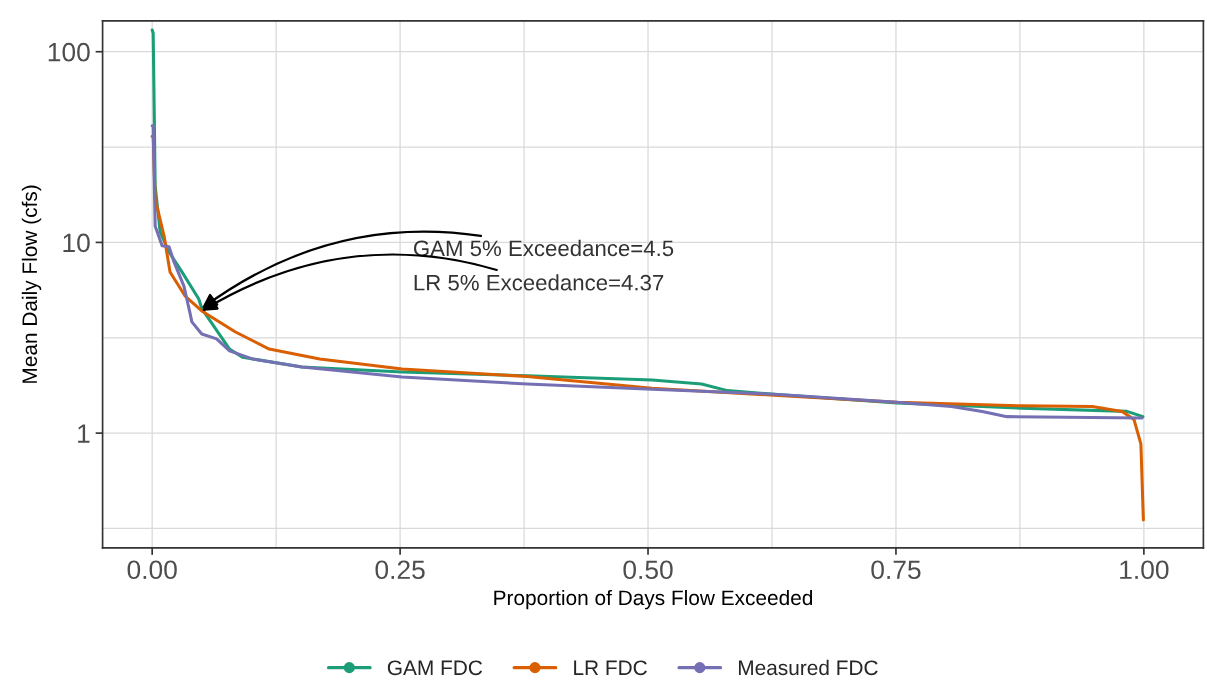 This screenshot has height=698, width=1207. I want to click on x-tick-label: 0.75, so click(896, 570).